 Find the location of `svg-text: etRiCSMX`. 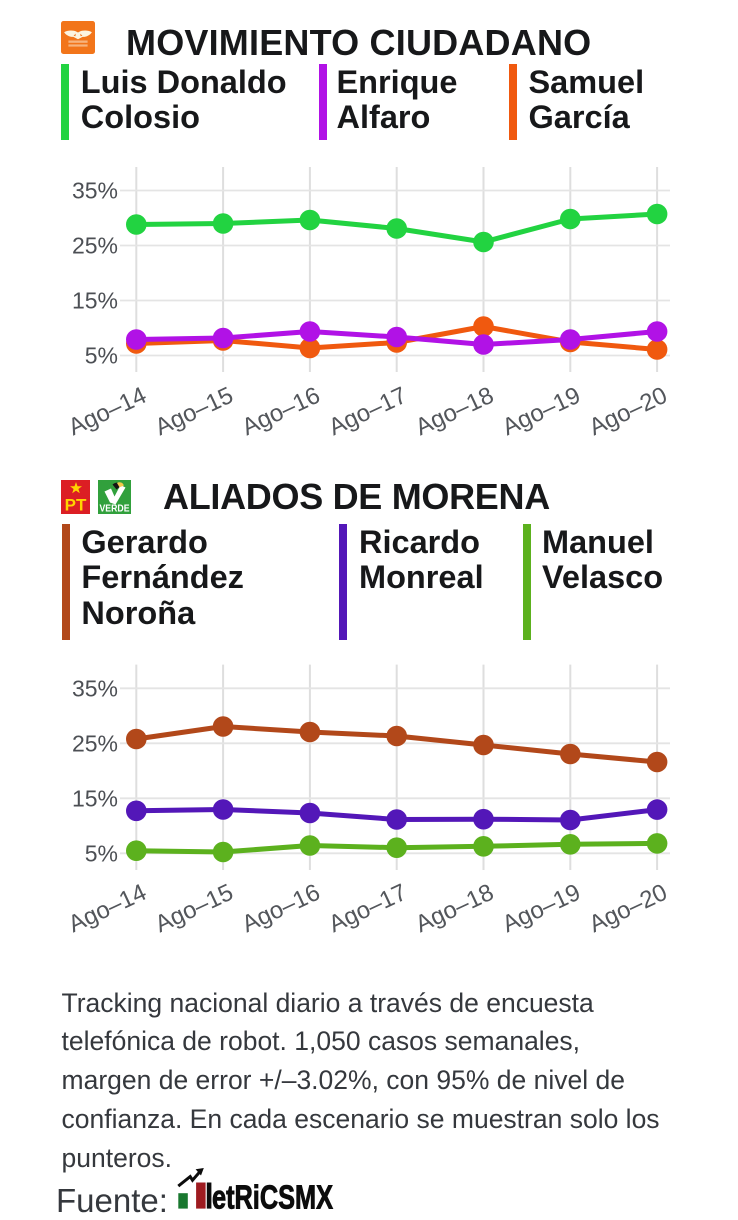

svg-text: etRiCSMX is located at coordinates (272, 1196).